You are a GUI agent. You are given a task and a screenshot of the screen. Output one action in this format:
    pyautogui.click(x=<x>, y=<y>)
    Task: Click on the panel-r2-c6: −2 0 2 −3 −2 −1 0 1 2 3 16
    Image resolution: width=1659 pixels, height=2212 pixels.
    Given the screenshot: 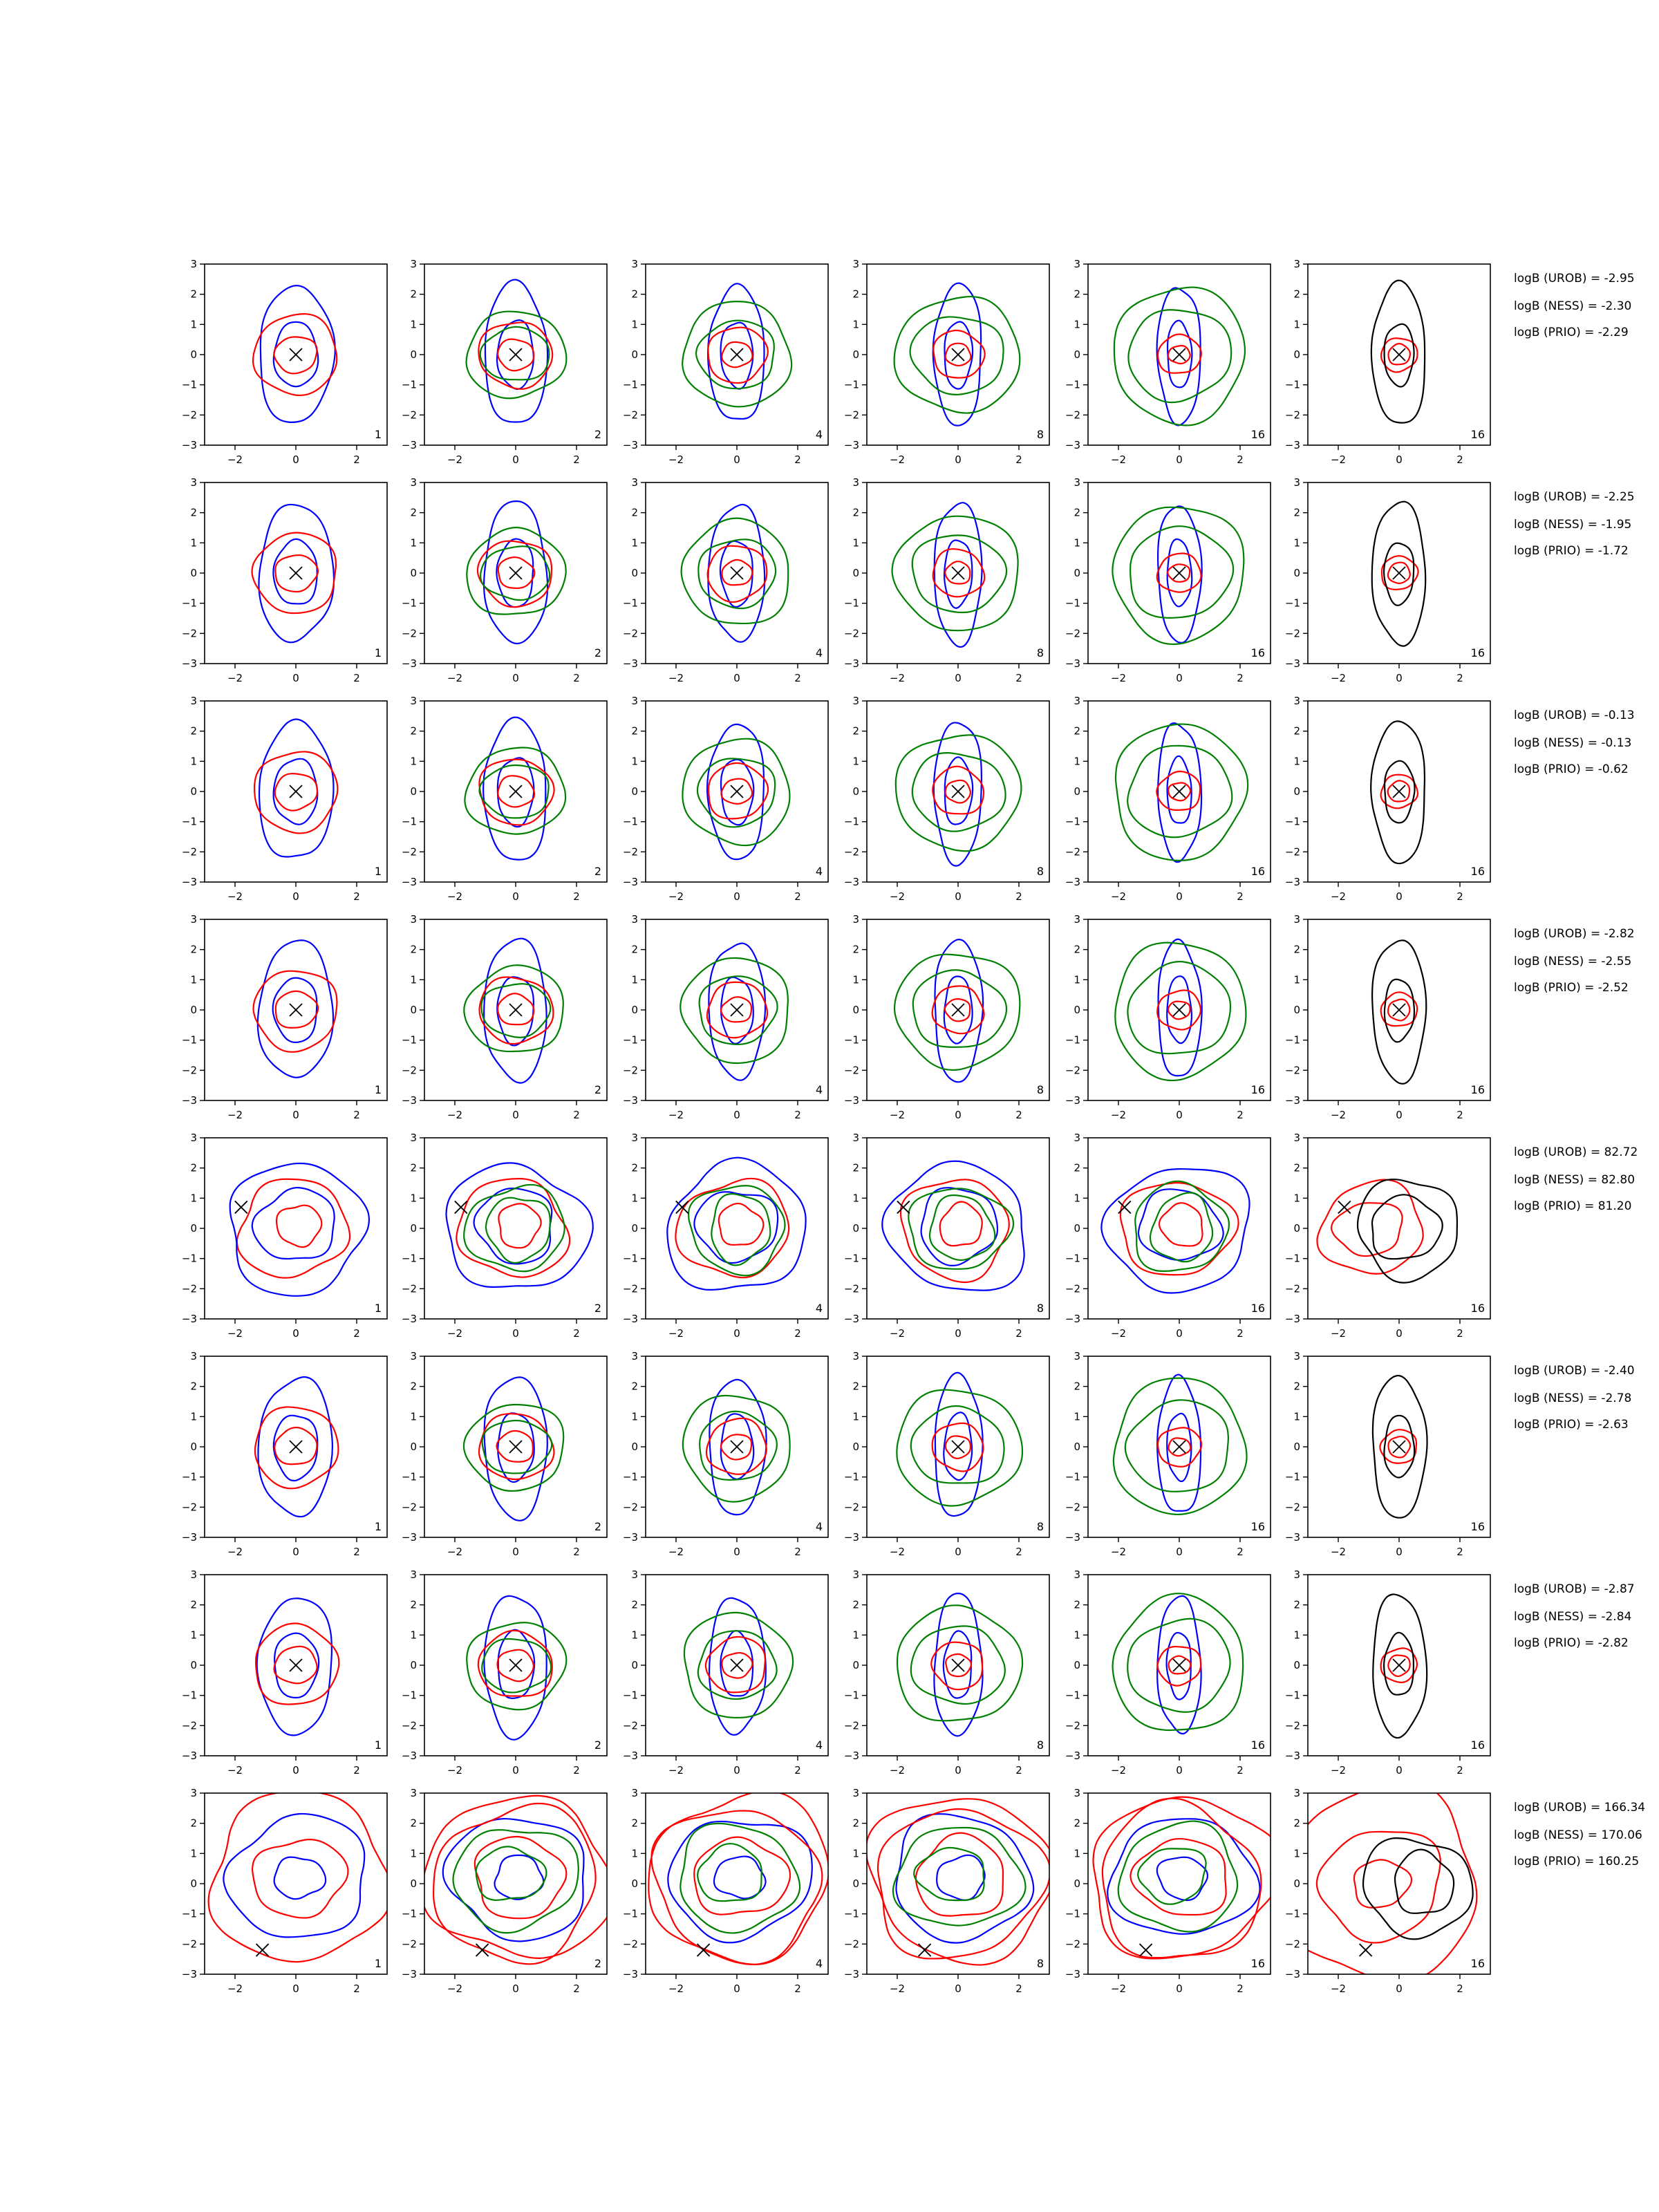 What is the action you would take?
    pyautogui.click(x=1388, y=580)
    